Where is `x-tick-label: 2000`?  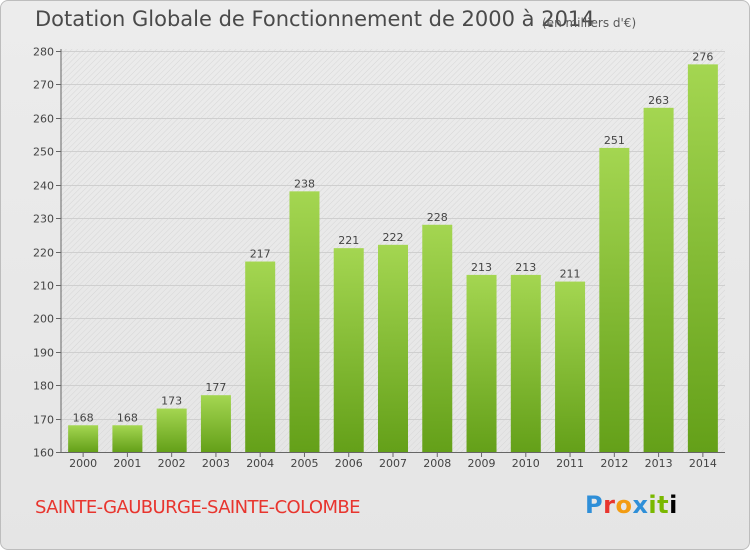
x-tick-label: 2000 is located at coordinates (83, 463).